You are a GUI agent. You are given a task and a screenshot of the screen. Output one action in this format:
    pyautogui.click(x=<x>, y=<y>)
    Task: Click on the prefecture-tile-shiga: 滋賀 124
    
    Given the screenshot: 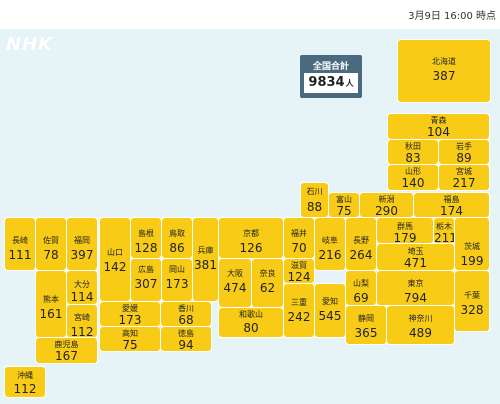 What is the action you would take?
    pyautogui.click(x=299, y=271)
    